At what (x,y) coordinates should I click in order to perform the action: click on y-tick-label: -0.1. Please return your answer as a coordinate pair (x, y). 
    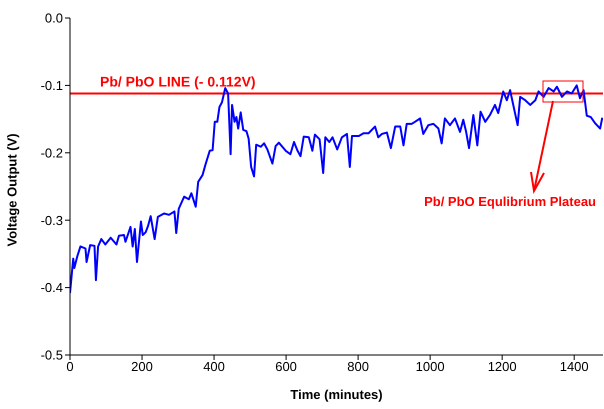
    Looking at the image, I should click on (51, 86).